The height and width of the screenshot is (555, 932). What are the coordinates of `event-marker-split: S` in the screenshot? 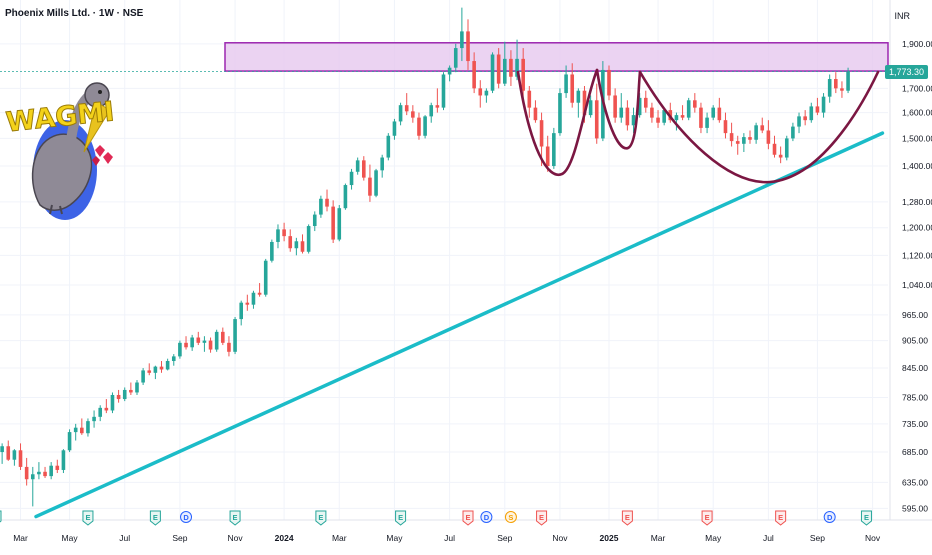 It's located at (510, 517).